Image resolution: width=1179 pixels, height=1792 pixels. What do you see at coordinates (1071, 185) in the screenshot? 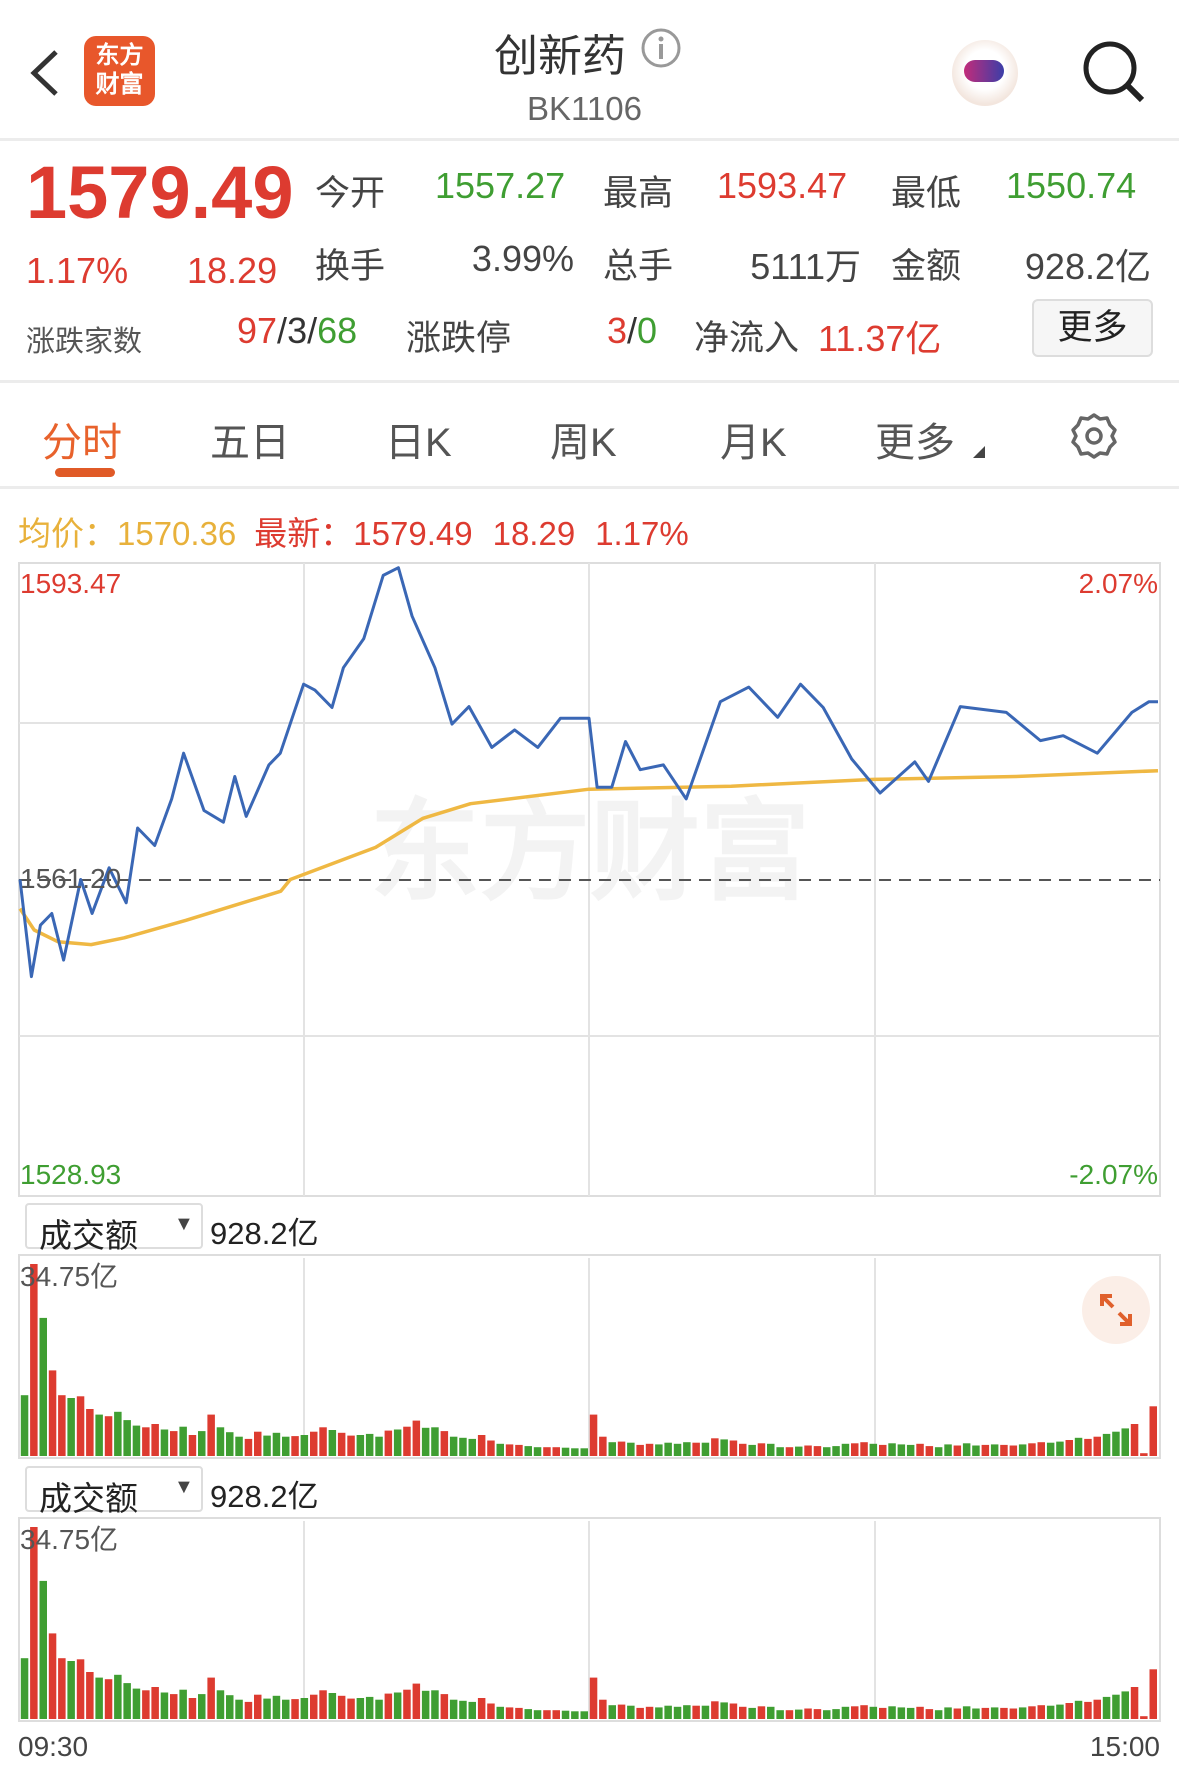
I see `low-value: 1550.74` at bounding box center [1071, 185].